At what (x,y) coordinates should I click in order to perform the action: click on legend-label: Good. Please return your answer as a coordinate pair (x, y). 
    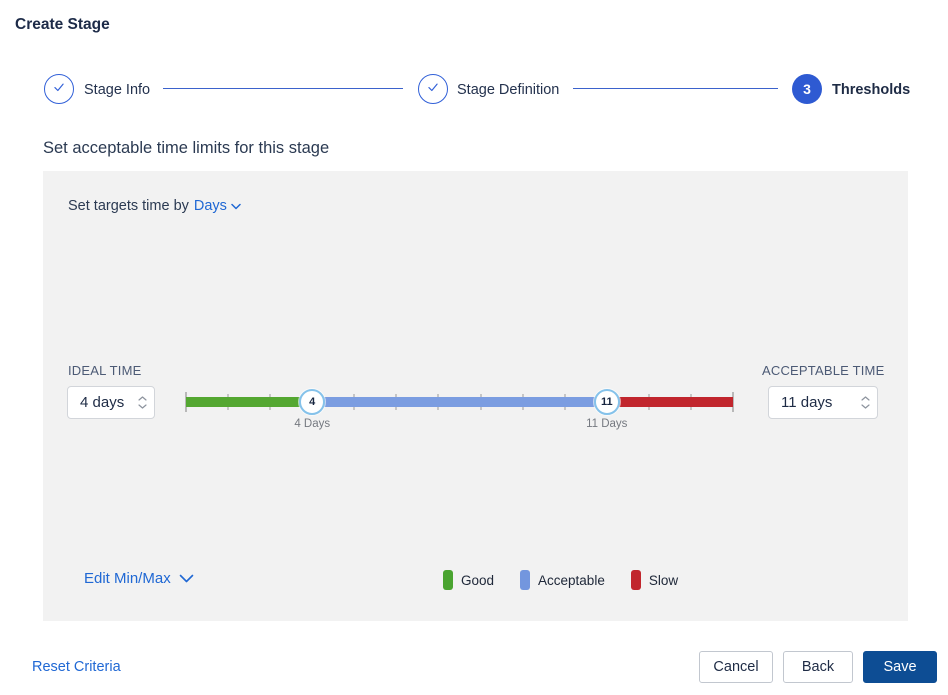
    Looking at the image, I should click on (478, 580).